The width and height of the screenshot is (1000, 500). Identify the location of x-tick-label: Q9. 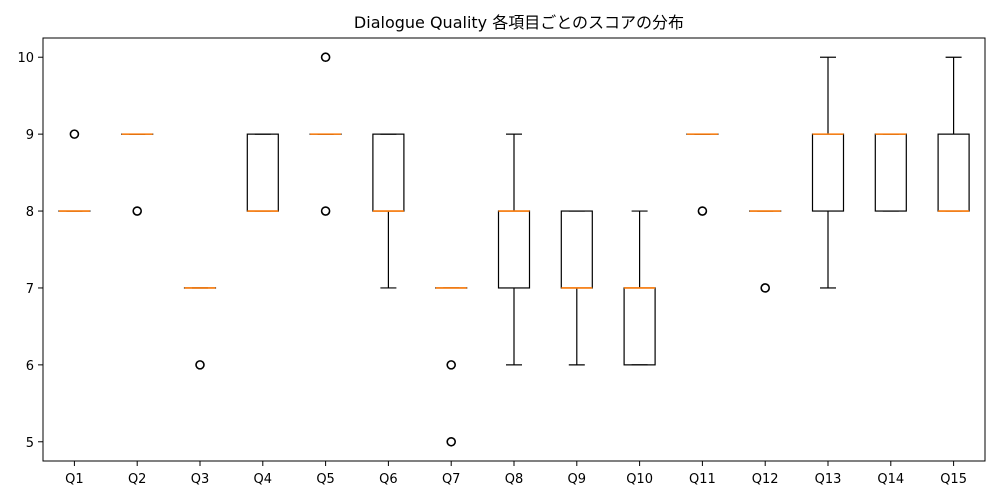
(577, 479).